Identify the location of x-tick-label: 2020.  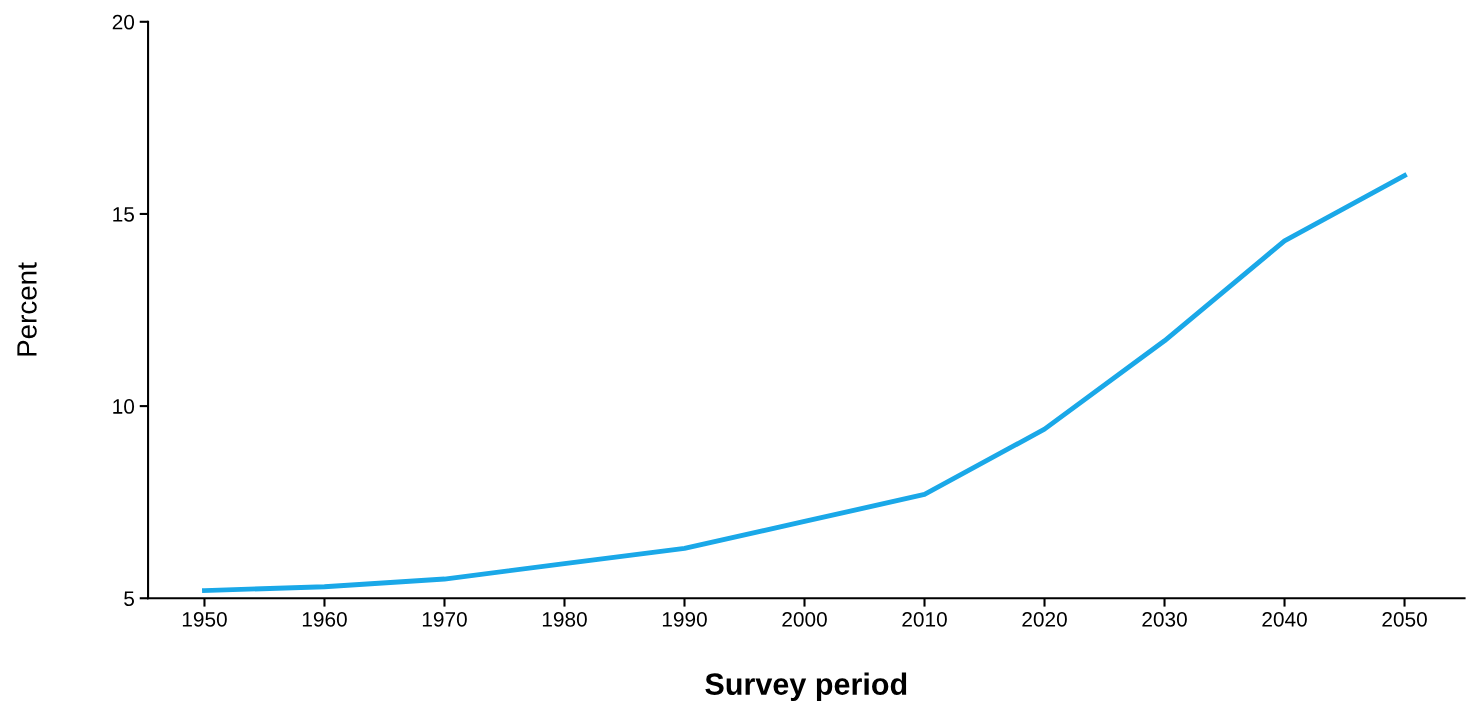
(1044, 619).